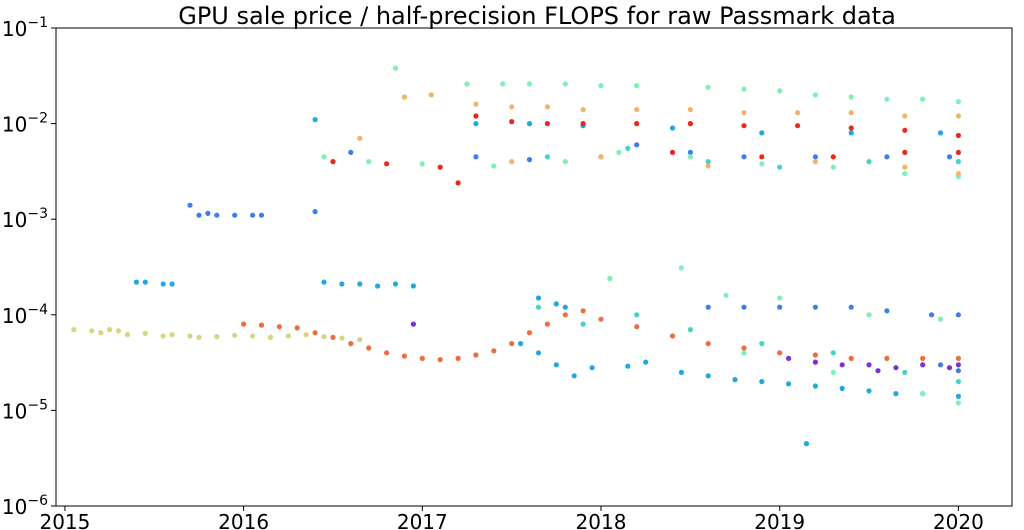 Image resolution: width=1024 pixels, height=530 pixels. What do you see at coordinates (25, 219) in the screenshot?
I see `y-tick-label: 10⁻³` at bounding box center [25, 219].